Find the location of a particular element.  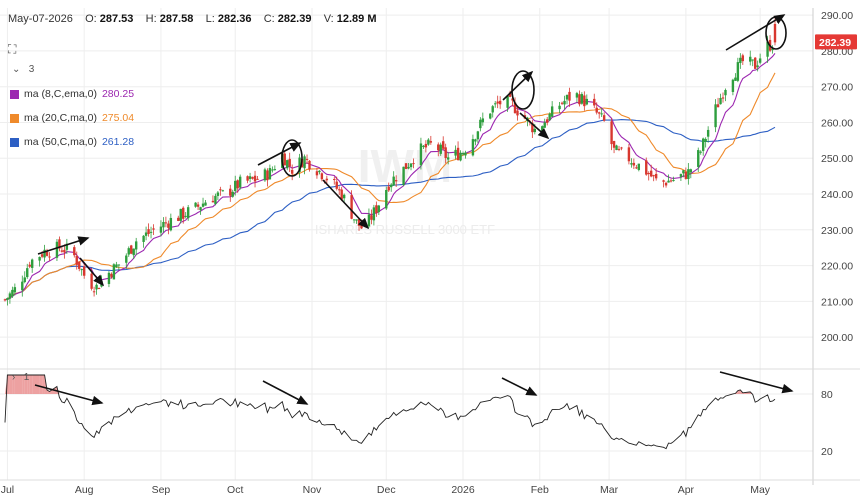

legend-item-ma50: ma (50,C,ma,0) 261.28 is located at coordinates (72, 142).